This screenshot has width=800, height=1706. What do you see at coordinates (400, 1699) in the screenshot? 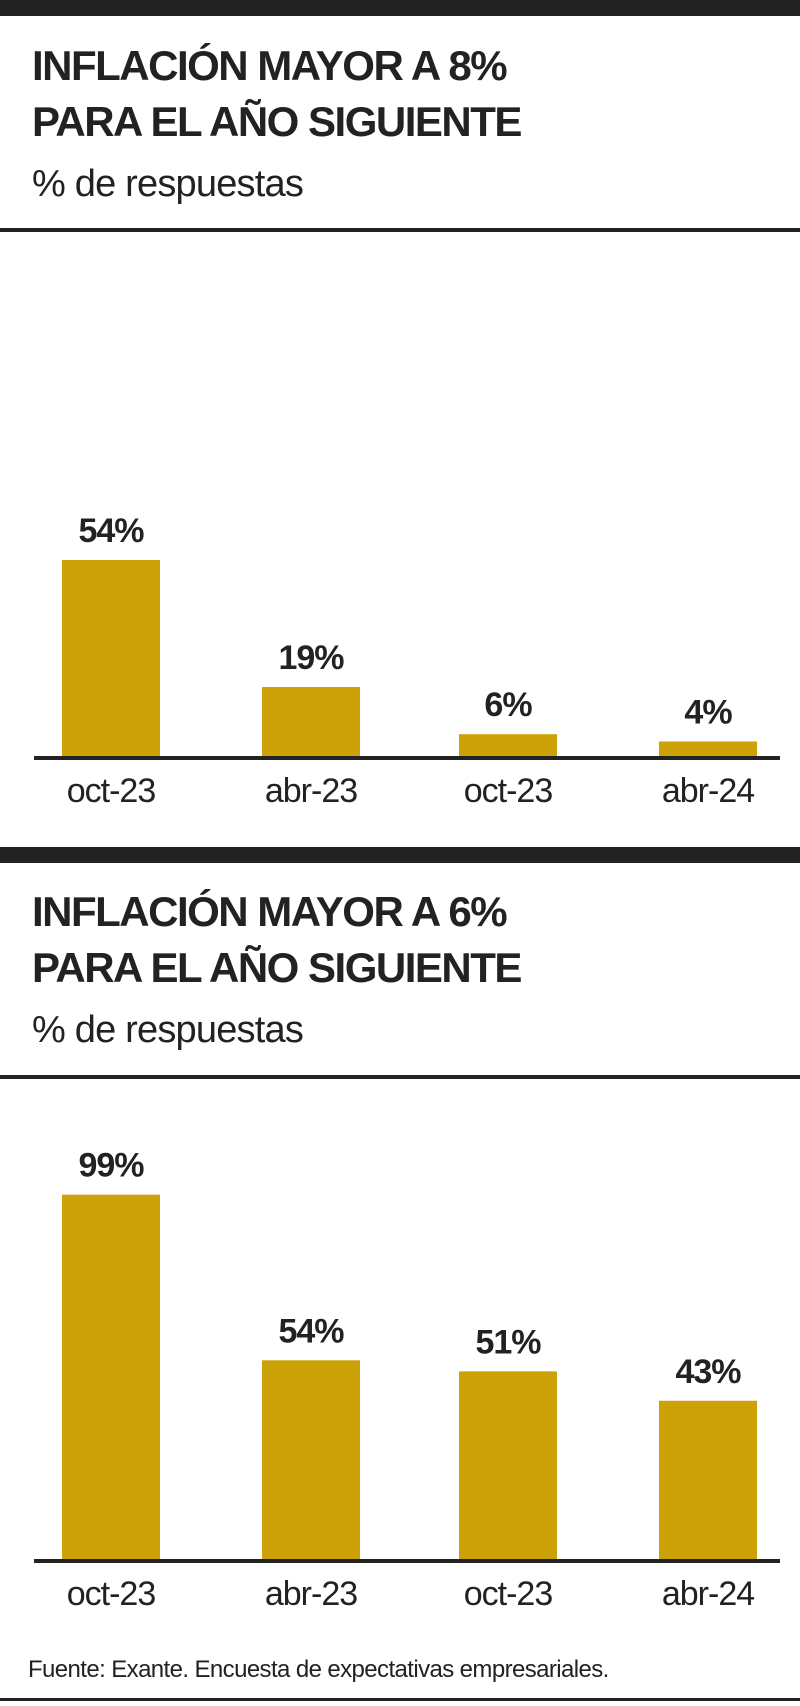
I see `bottom-rule` at bounding box center [400, 1699].